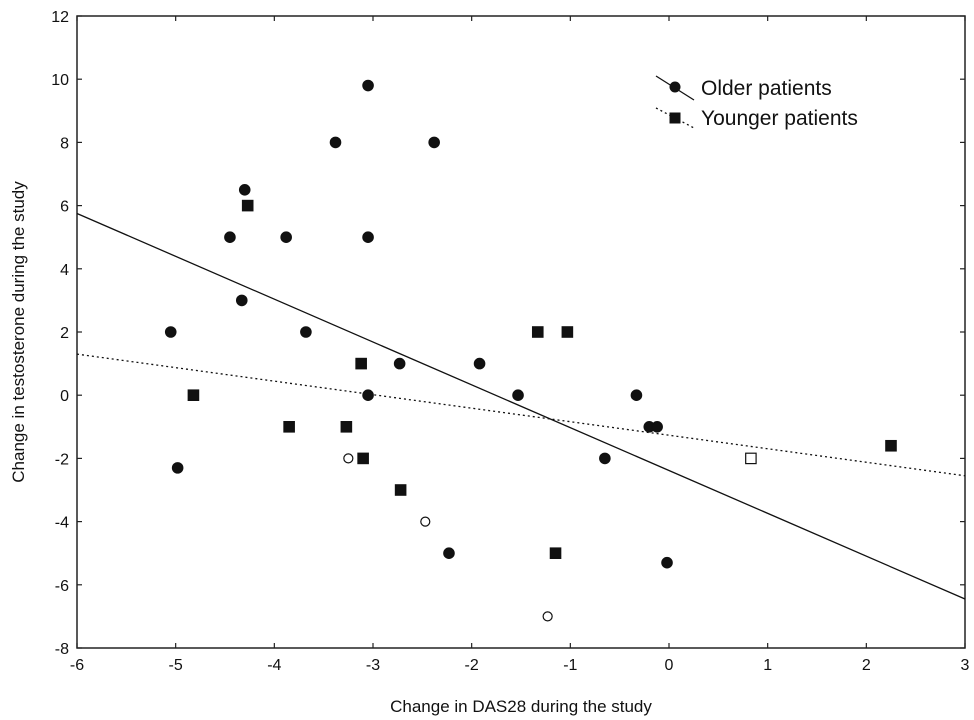  Describe the element at coordinates (62, 459) in the screenshot. I see `y-tick-label: -2` at that location.